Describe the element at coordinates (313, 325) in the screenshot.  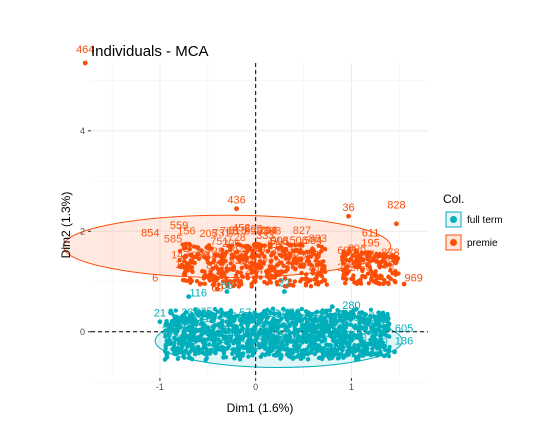
I see `cloud-label: 665` at that location.